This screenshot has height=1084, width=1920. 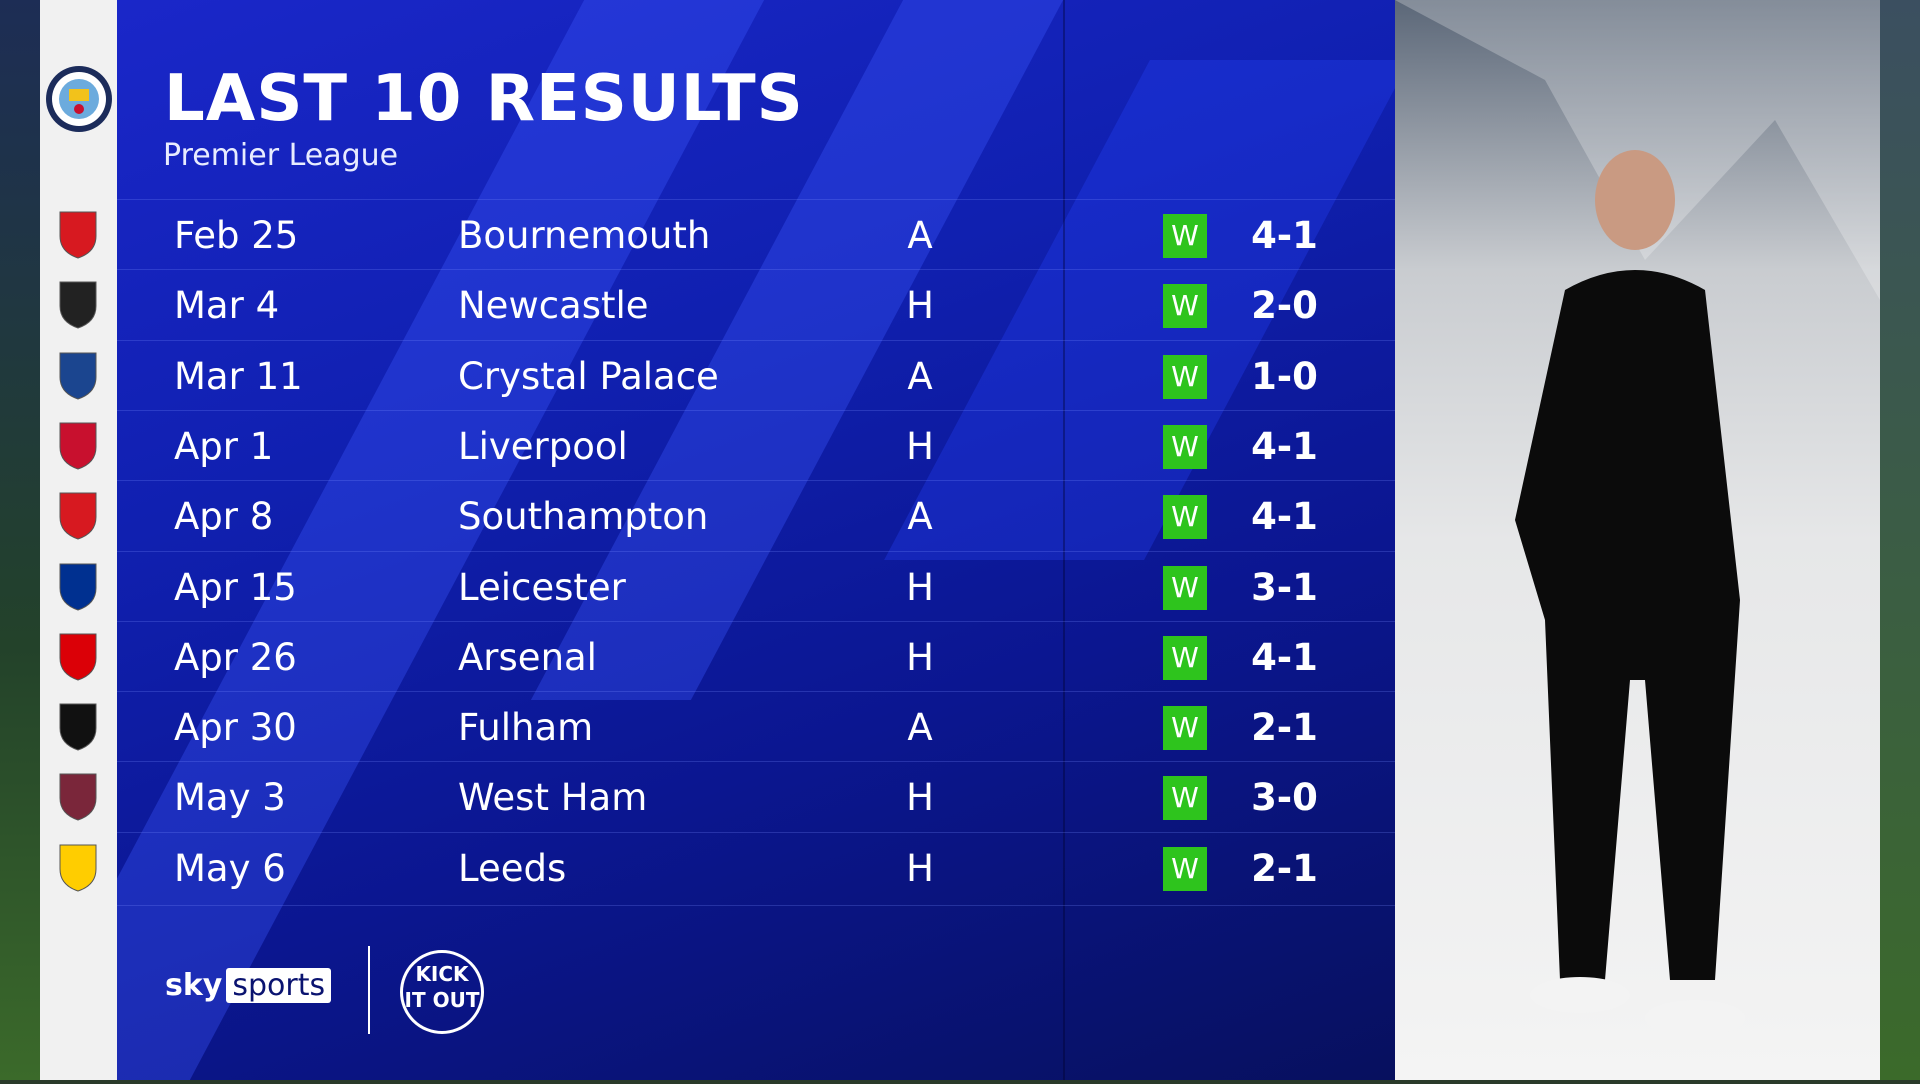 I want to click on sports-logo-text: sports, so click(x=279, y=985).